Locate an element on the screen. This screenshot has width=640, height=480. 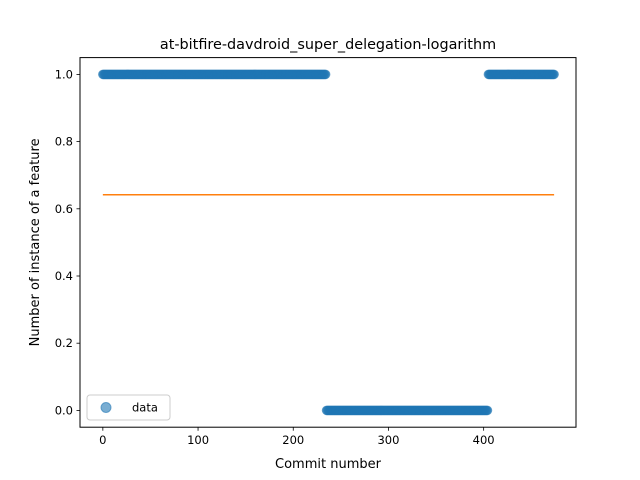
legend-box is located at coordinates (128, 407).